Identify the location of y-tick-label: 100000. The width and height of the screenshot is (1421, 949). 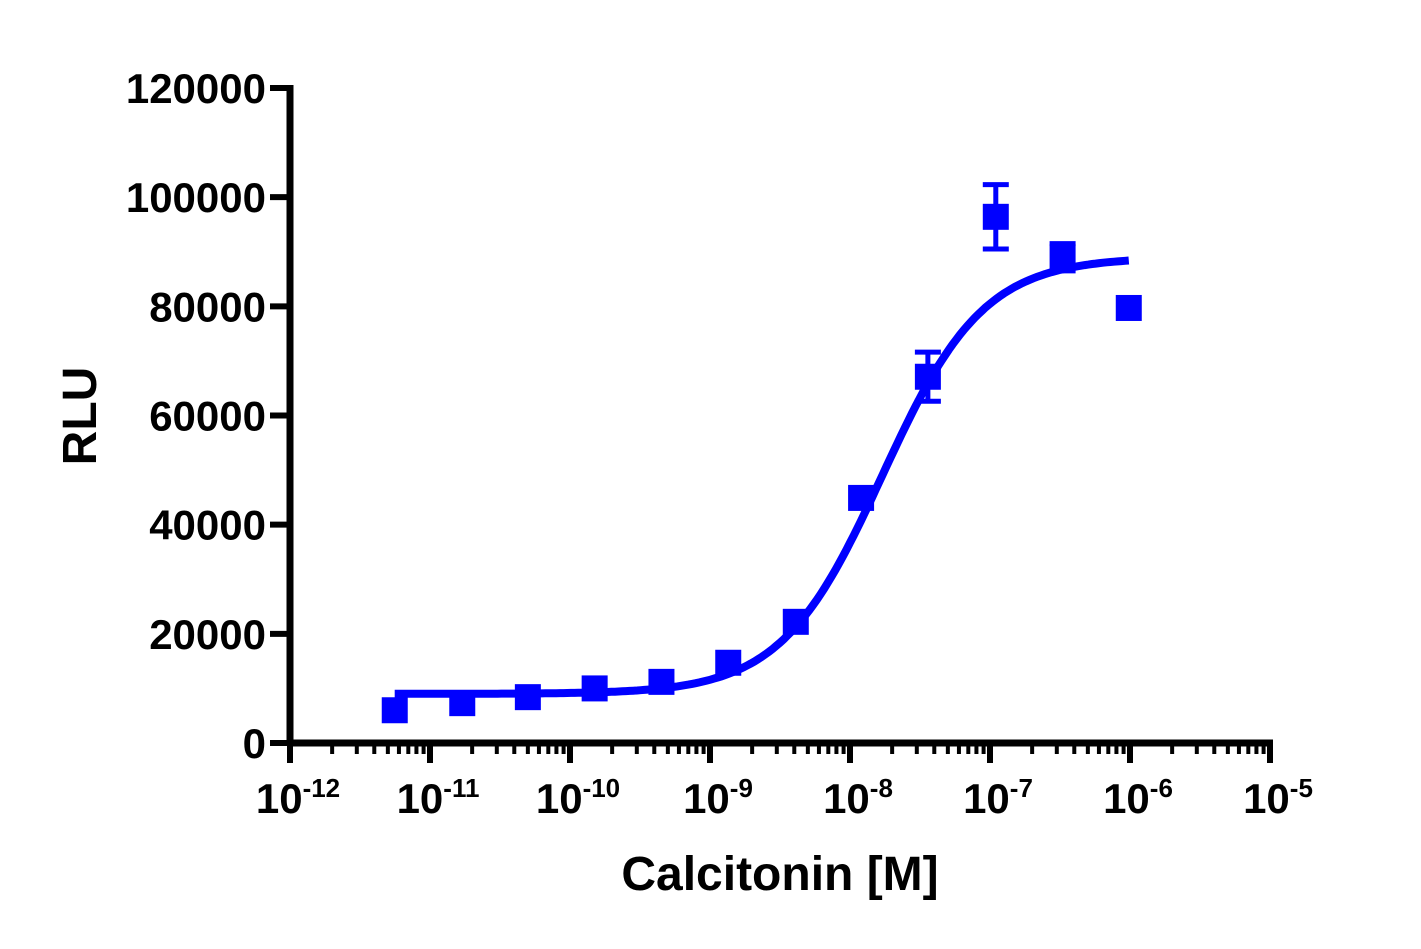
(196, 197).